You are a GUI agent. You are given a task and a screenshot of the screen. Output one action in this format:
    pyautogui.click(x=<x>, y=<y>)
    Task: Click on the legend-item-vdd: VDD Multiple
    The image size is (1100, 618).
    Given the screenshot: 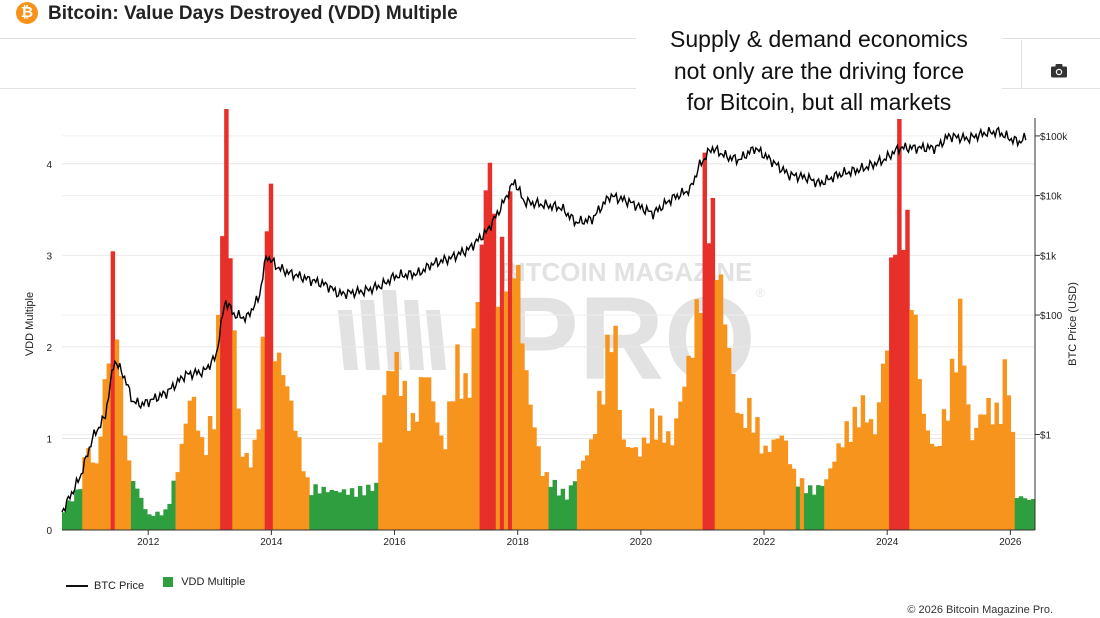 What is the action you would take?
    pyautogui.click(x=204, y=582)
    